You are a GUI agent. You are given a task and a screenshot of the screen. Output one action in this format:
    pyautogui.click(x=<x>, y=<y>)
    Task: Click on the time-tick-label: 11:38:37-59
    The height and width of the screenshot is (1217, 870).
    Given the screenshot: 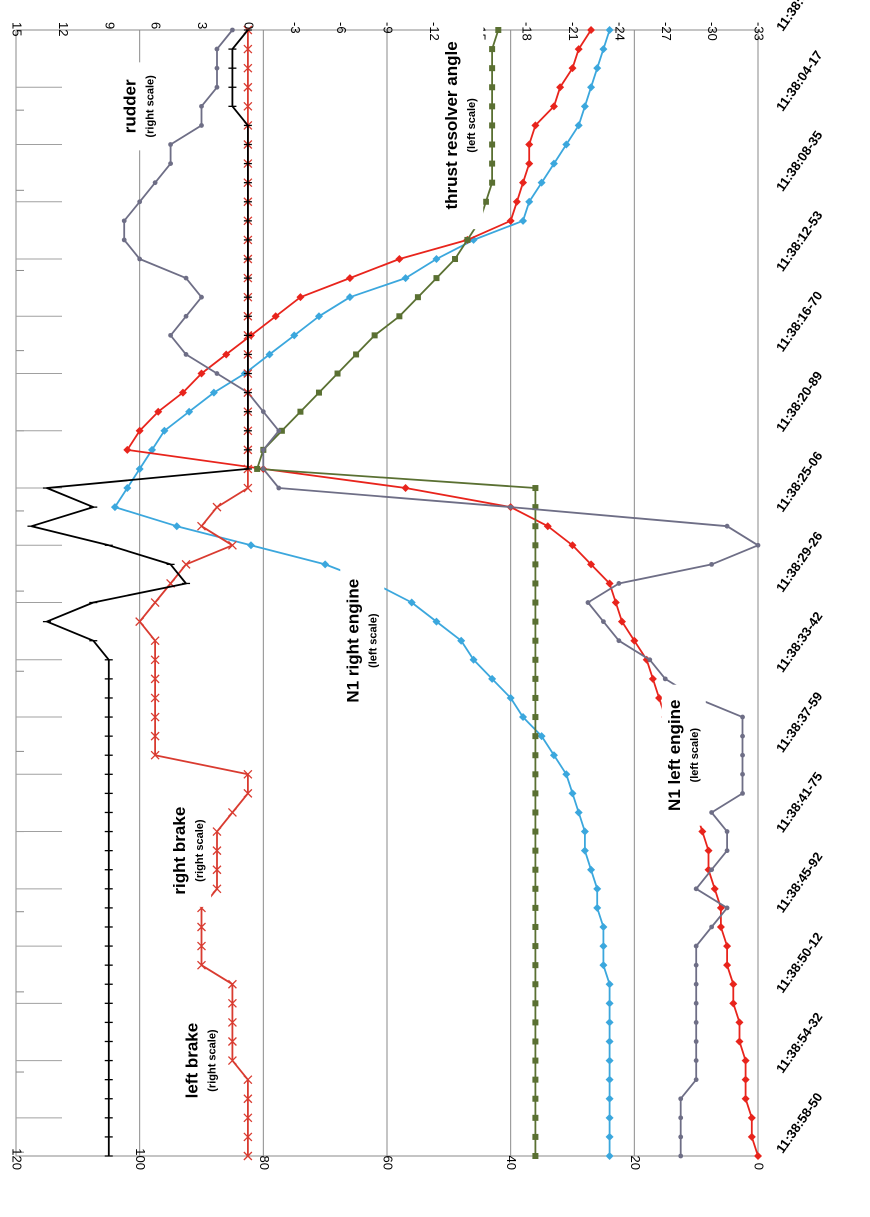 What is the action you would take?
    pyautogui.click(x=799, y=722)
    